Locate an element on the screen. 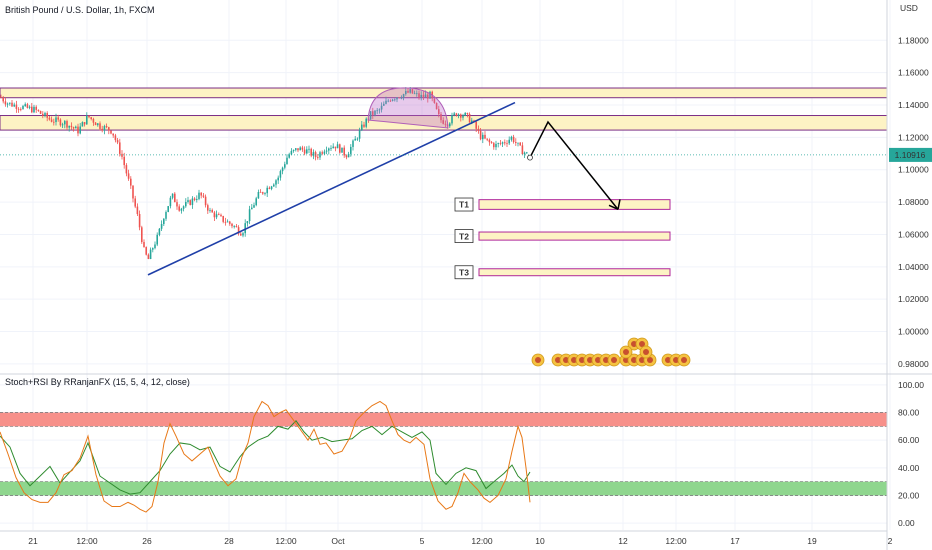 The height and width of the screenshot is (550, 932). time-tick-label: 21 is located at coordinates (33, 541).